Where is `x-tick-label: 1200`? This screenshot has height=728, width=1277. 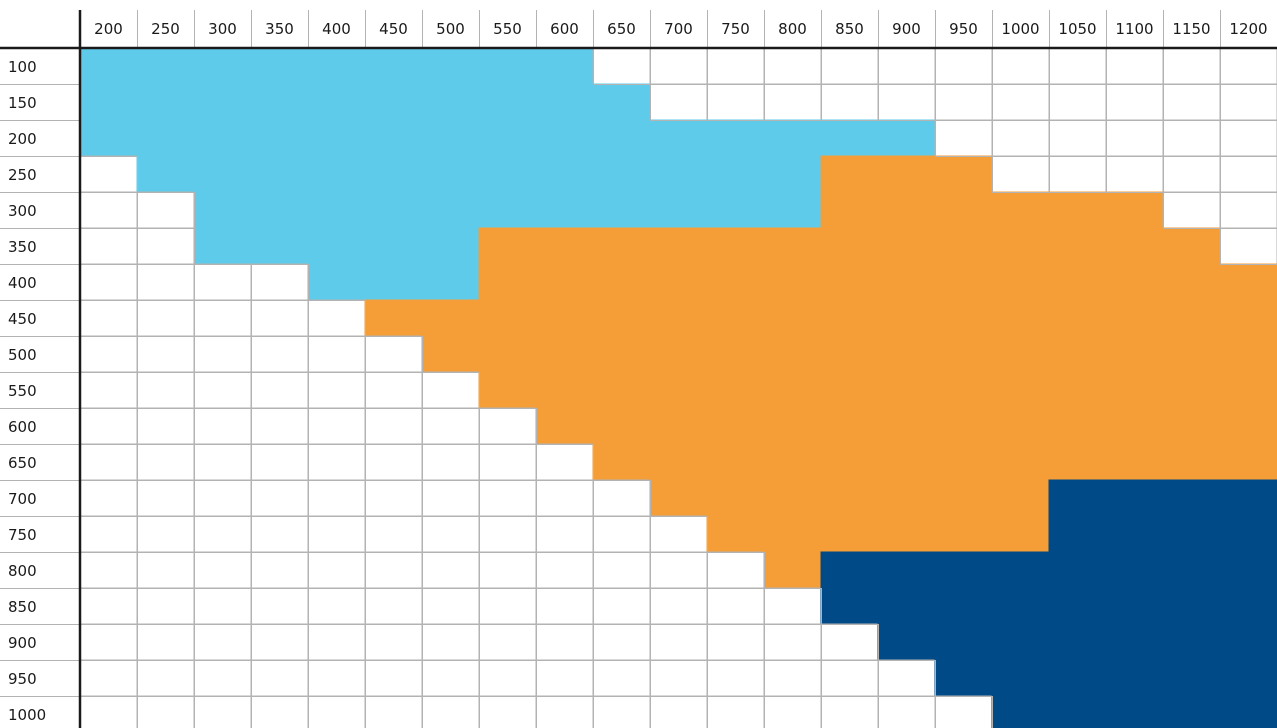
x-tick-label: 1200 is located at coordinates (1248, 29).